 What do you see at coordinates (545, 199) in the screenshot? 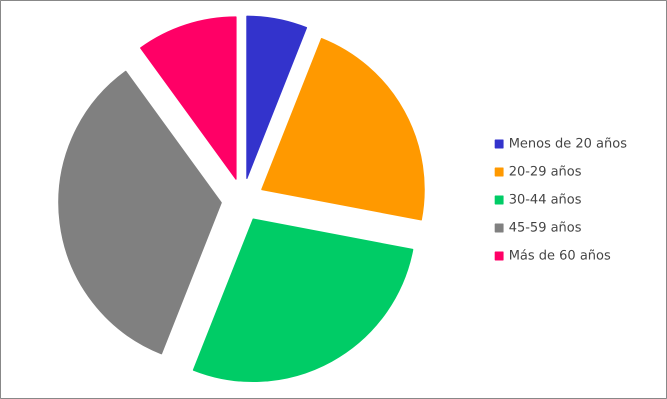
I see `legend-label: 30-44 años` at bounding box center [545, 199].